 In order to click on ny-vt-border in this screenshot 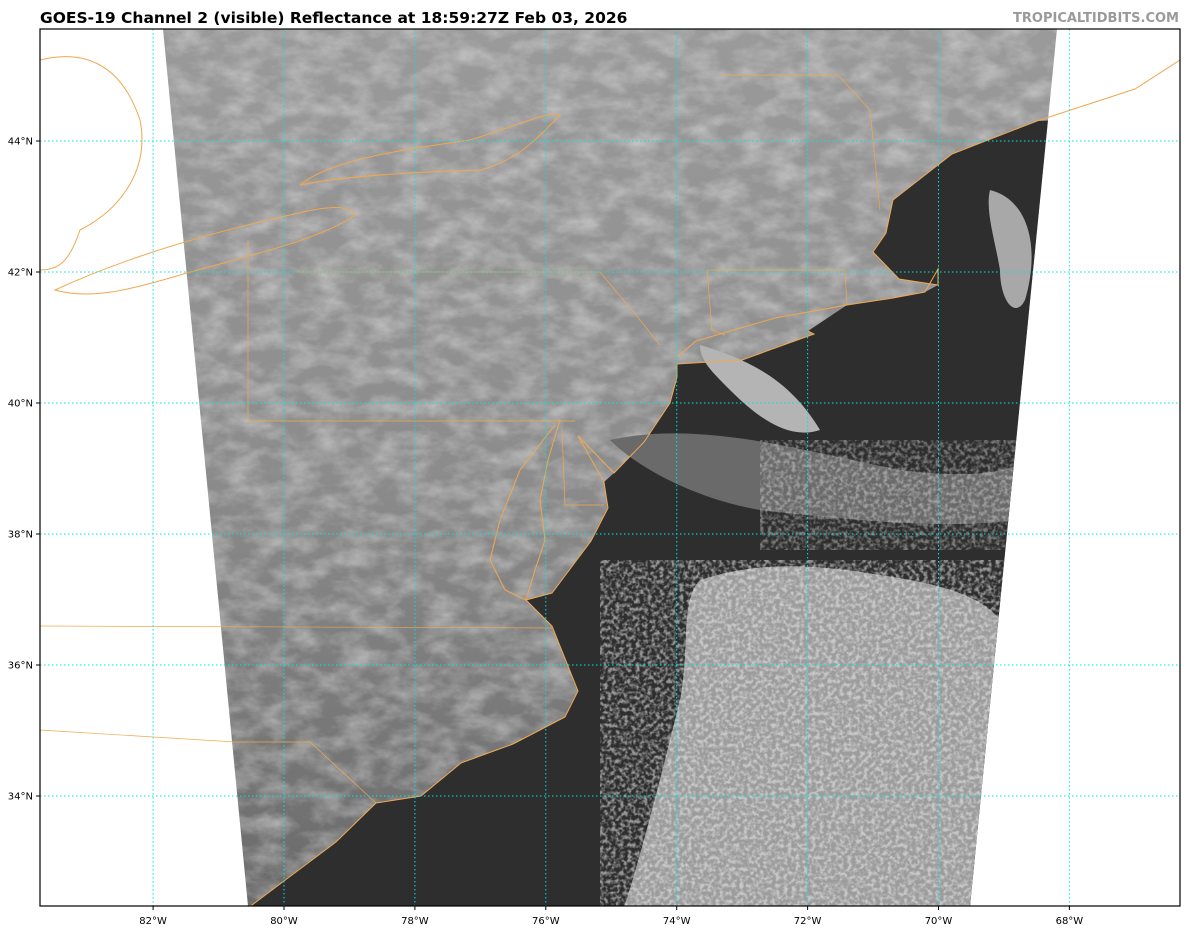, I will do `click(801, 142)`.